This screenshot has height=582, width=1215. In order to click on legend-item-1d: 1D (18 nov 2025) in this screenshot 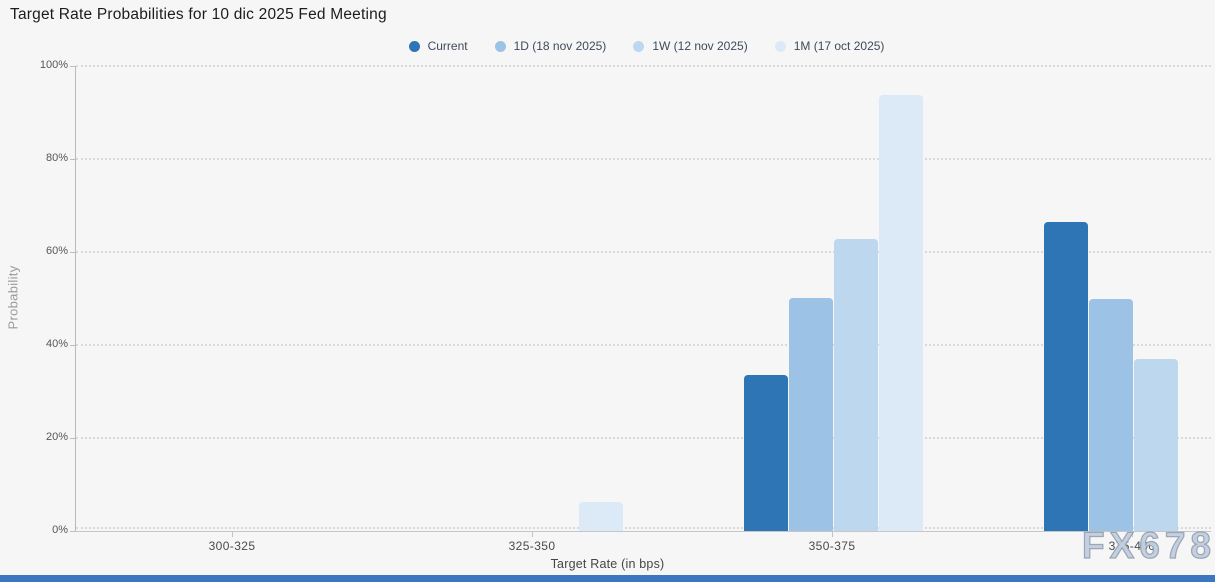, I will do `click(550, 46)`.